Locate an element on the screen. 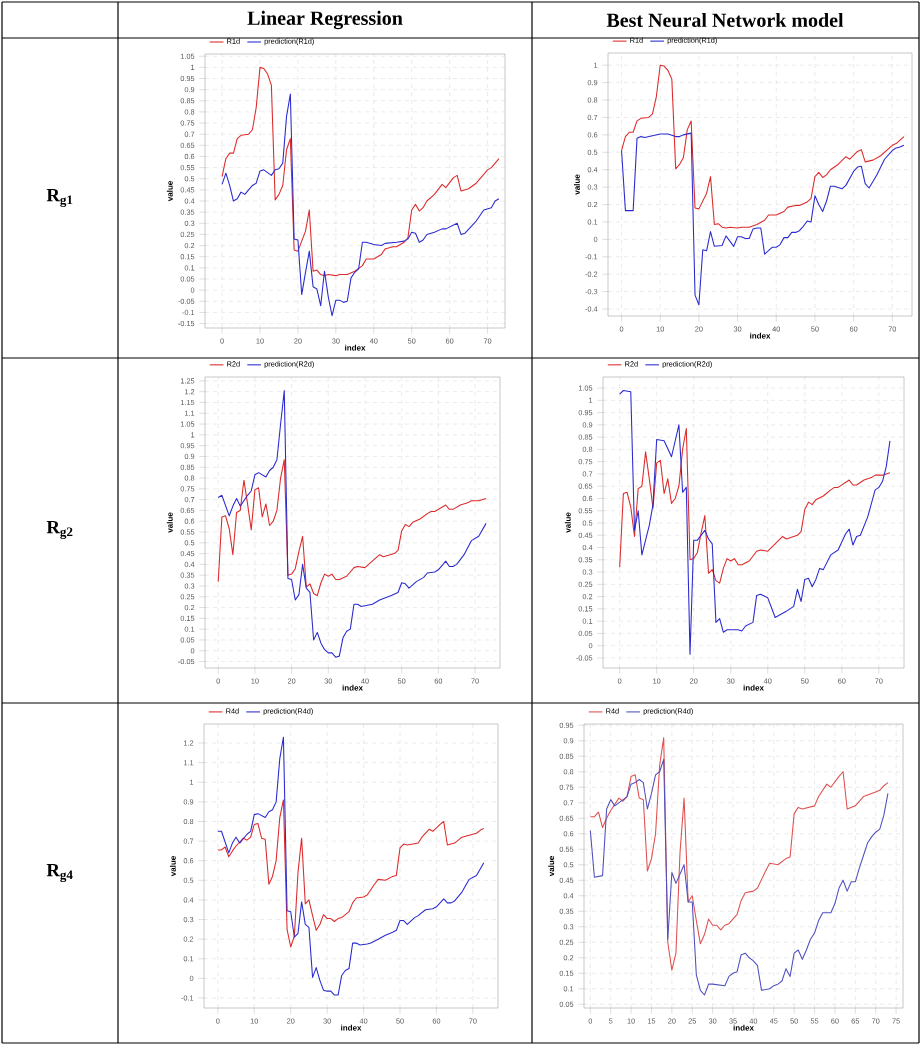  chart-title: Linear Regression is located at coordinates (325, 20).